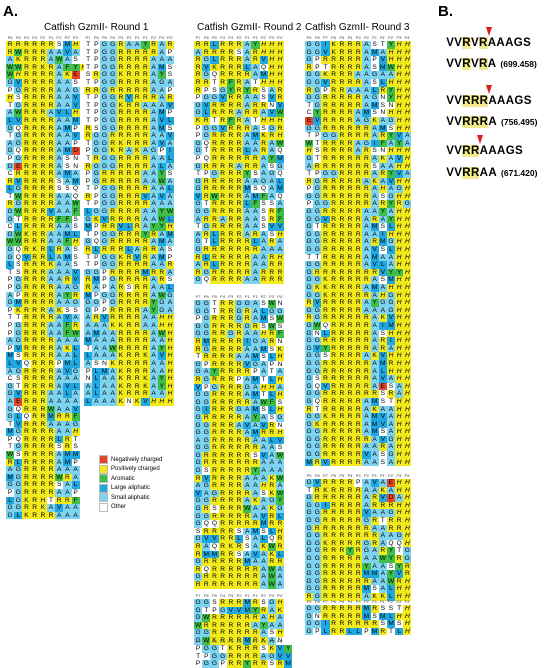 This screenshot has height=668, width=550. Describe the element at coordinates (391, 616) in the screenshot. I see `residue-cell: L` at that location.